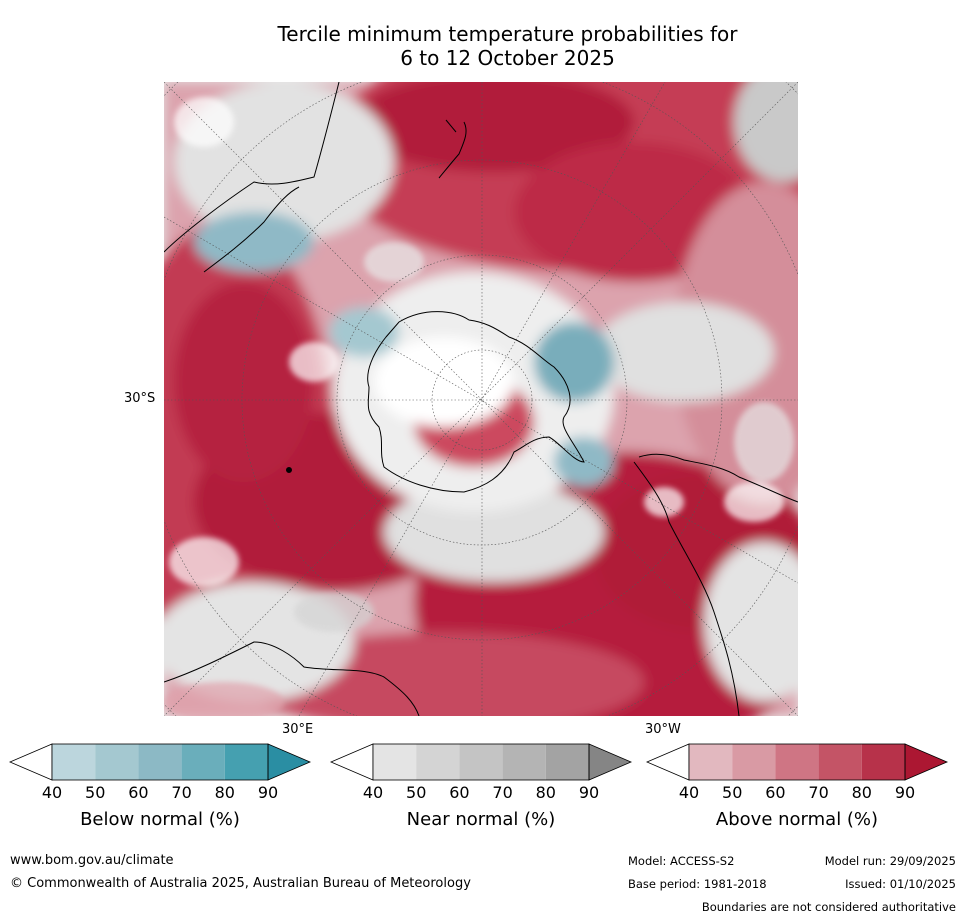  What do you see at coordinates (224, 792) in the screenshot?
I see `colorbar-below-tick: 80` at bounding box center [224, 792].